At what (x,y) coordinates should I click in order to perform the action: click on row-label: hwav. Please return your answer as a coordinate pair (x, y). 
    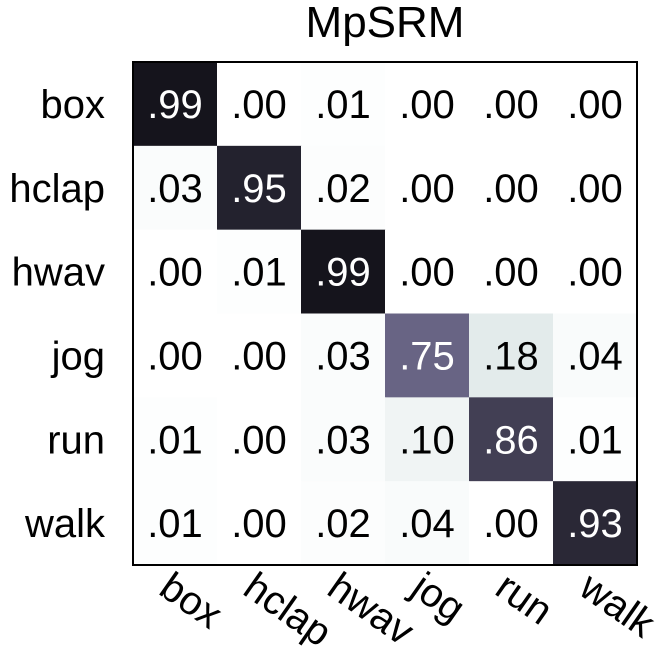
    Looking at the image, I should click on (58, 273).